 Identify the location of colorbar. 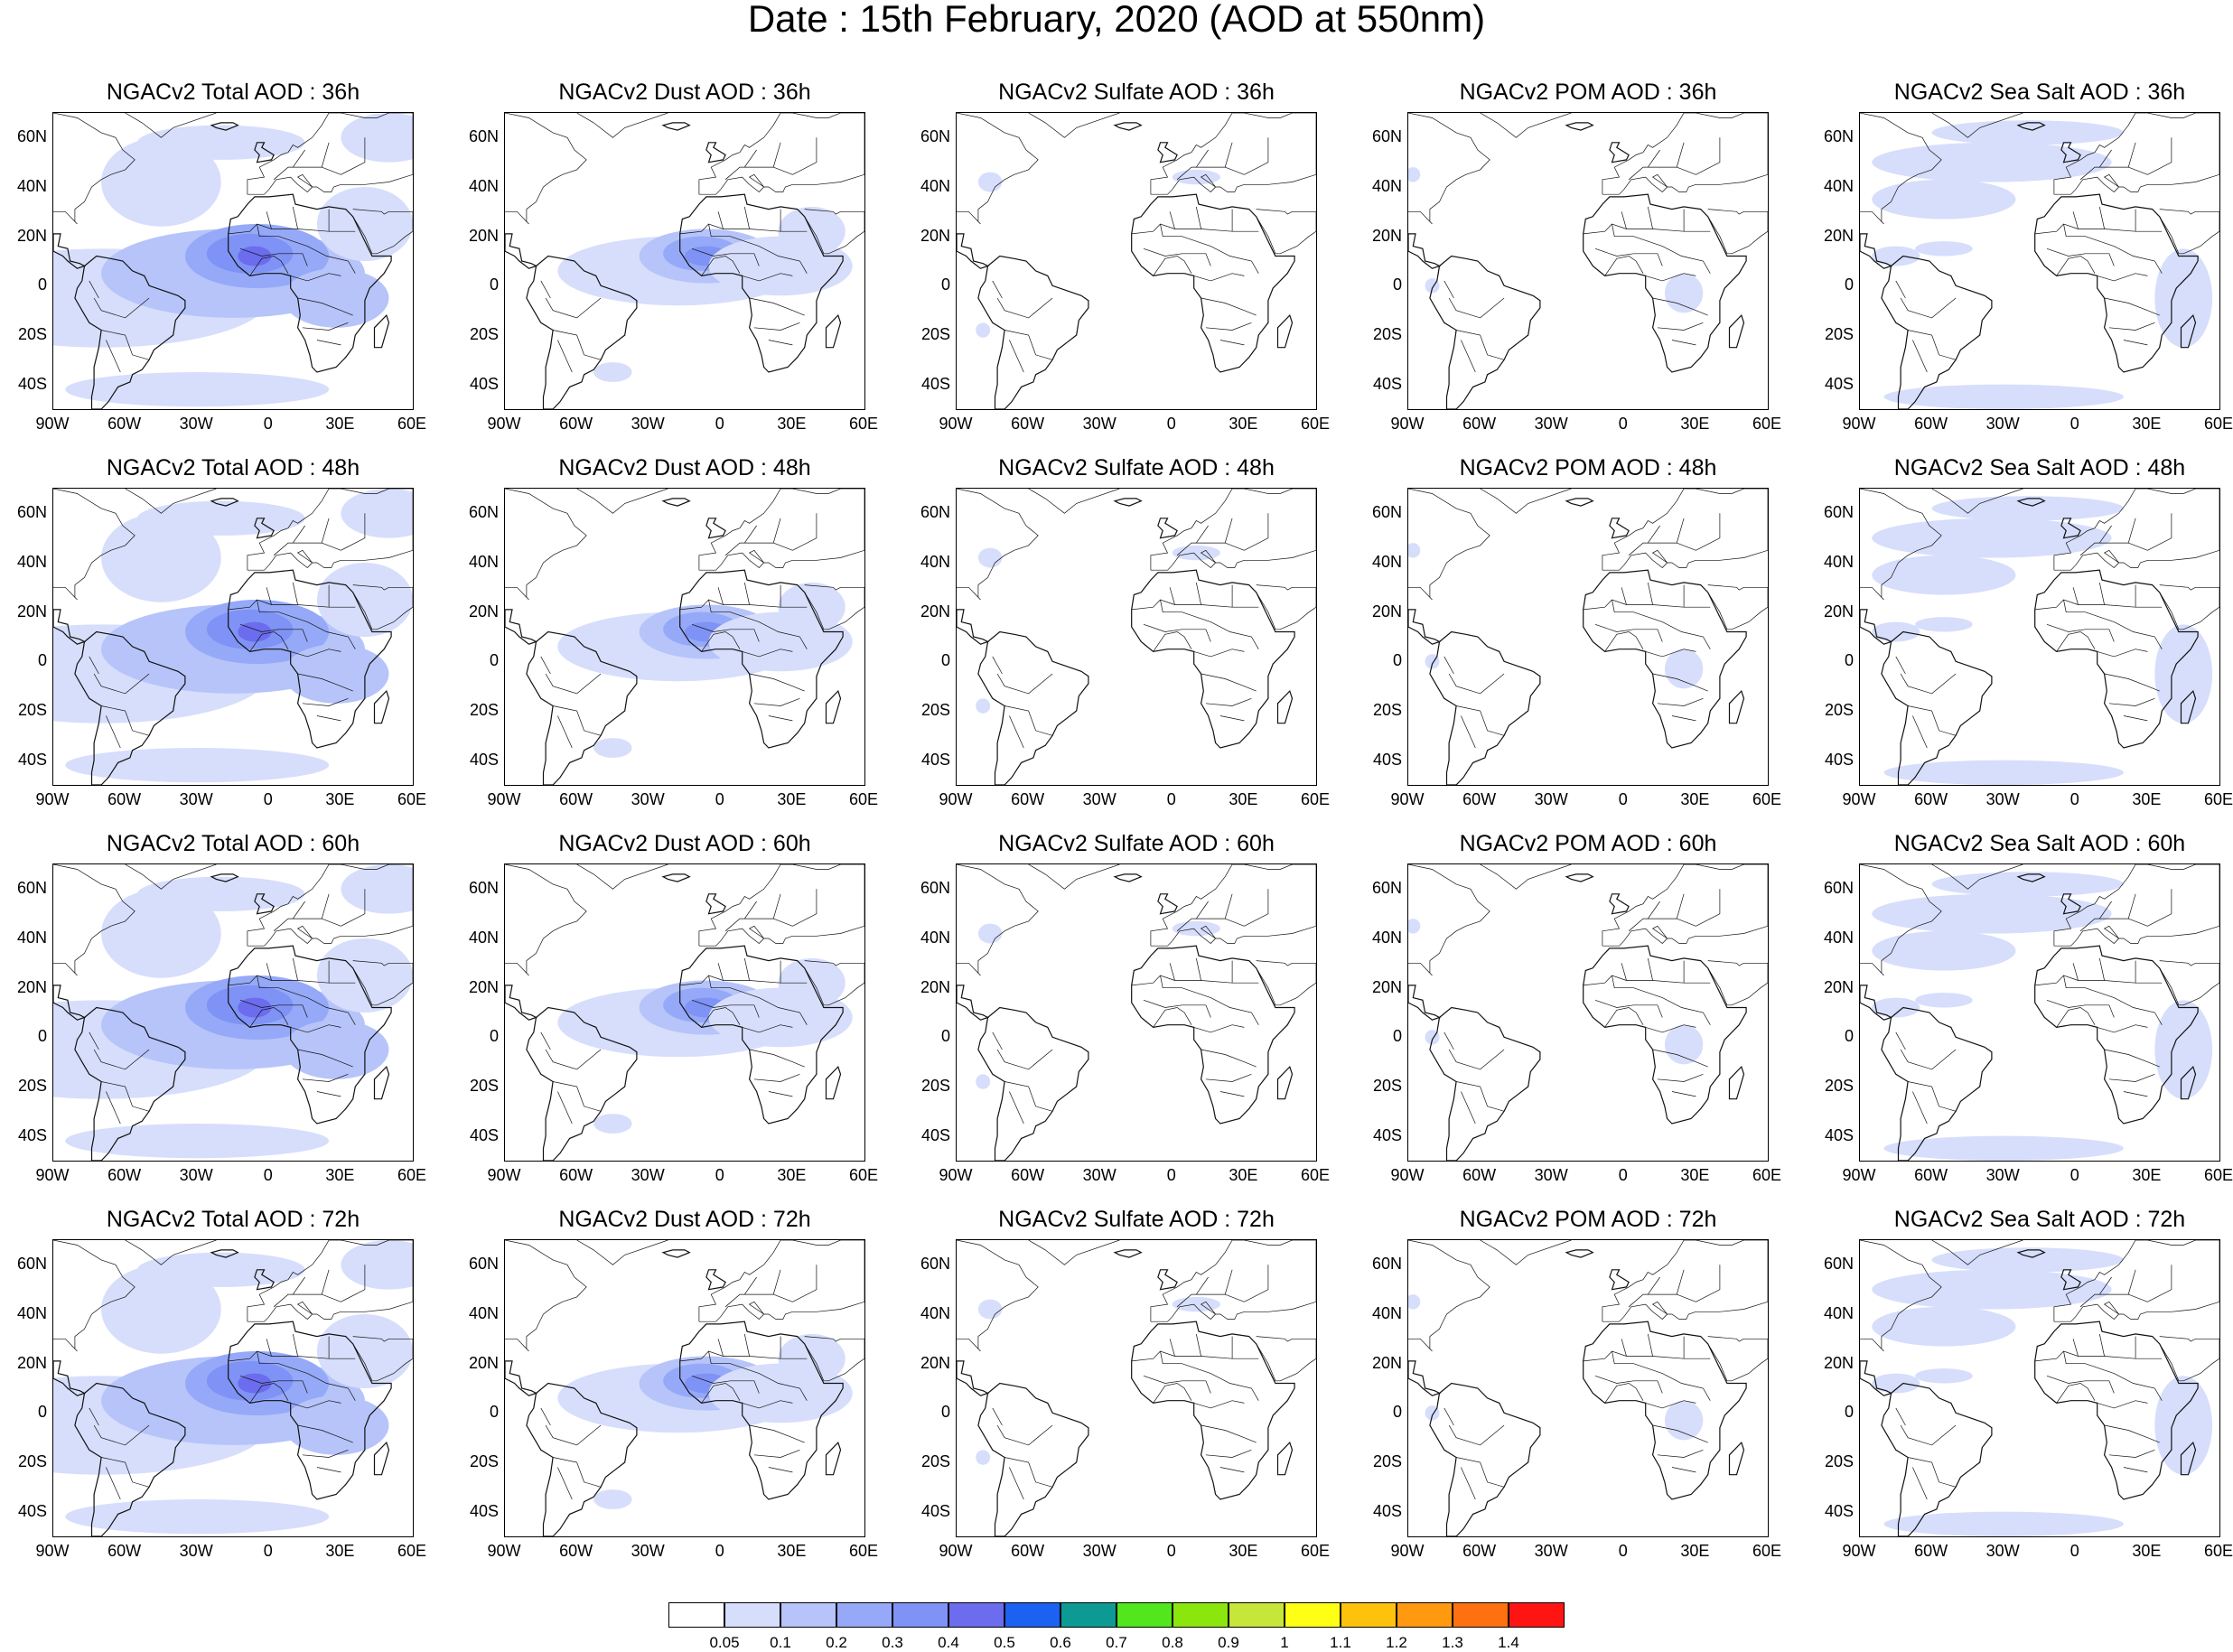
(1116, 1615).